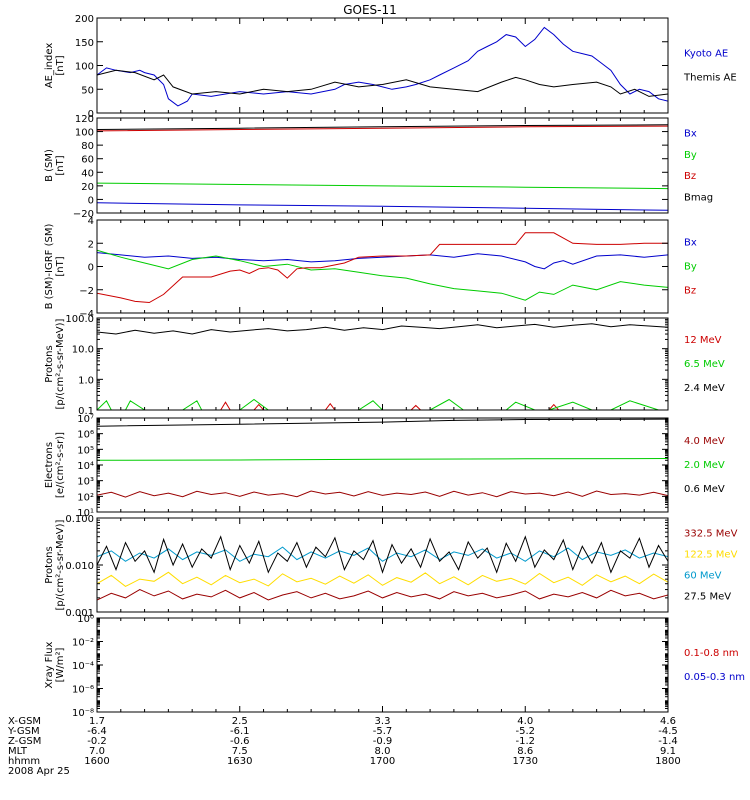  I want to click on y-tick-label: 10⁻⁸, so click(83, 713).